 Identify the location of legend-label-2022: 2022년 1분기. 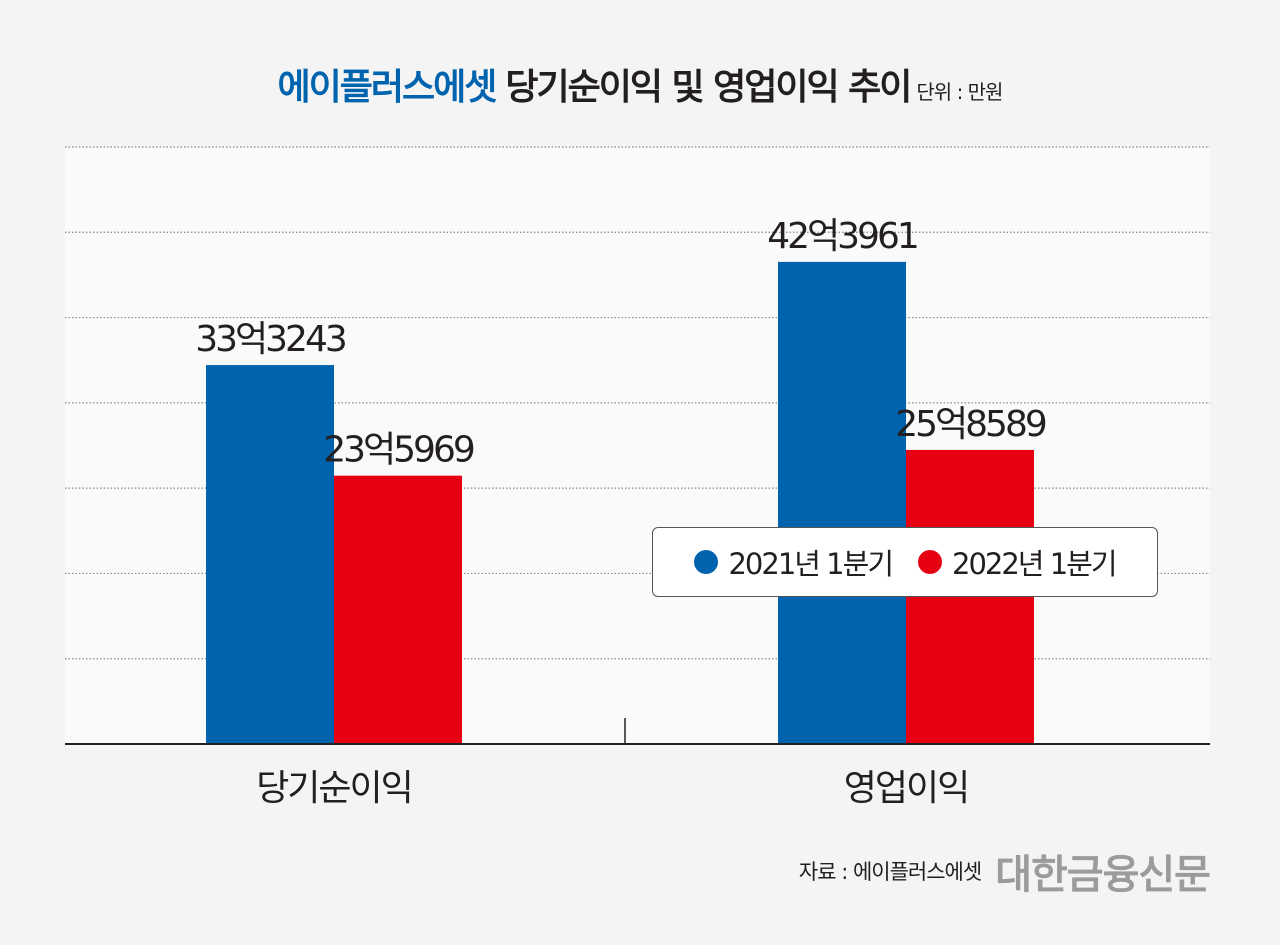
(1035, 564).